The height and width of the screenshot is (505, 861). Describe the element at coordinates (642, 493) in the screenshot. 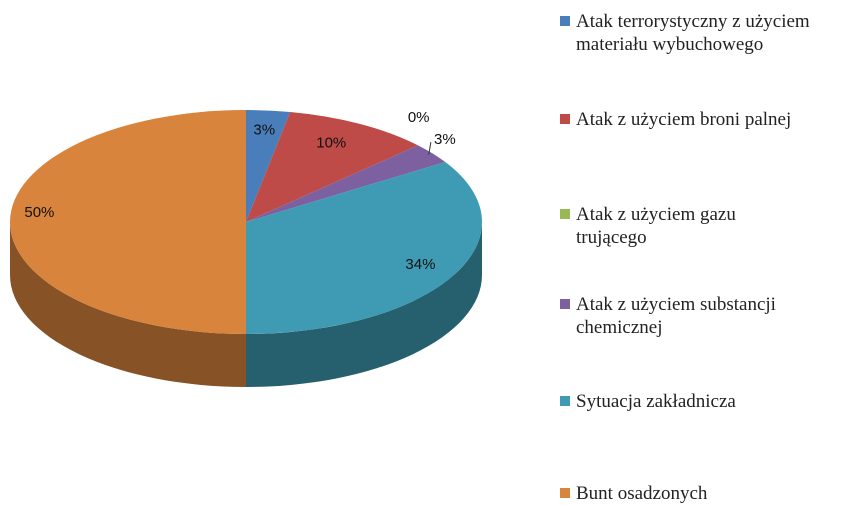

I see `legend-label: Bunt osadzonych` at that location.